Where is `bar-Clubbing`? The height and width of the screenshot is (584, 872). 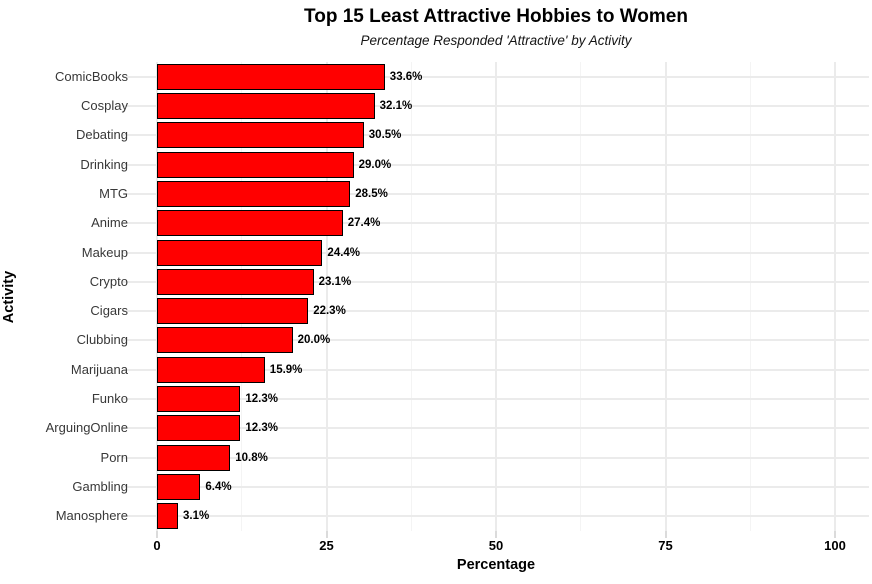
bar-Clubbing is located at coordinates (225, 340).